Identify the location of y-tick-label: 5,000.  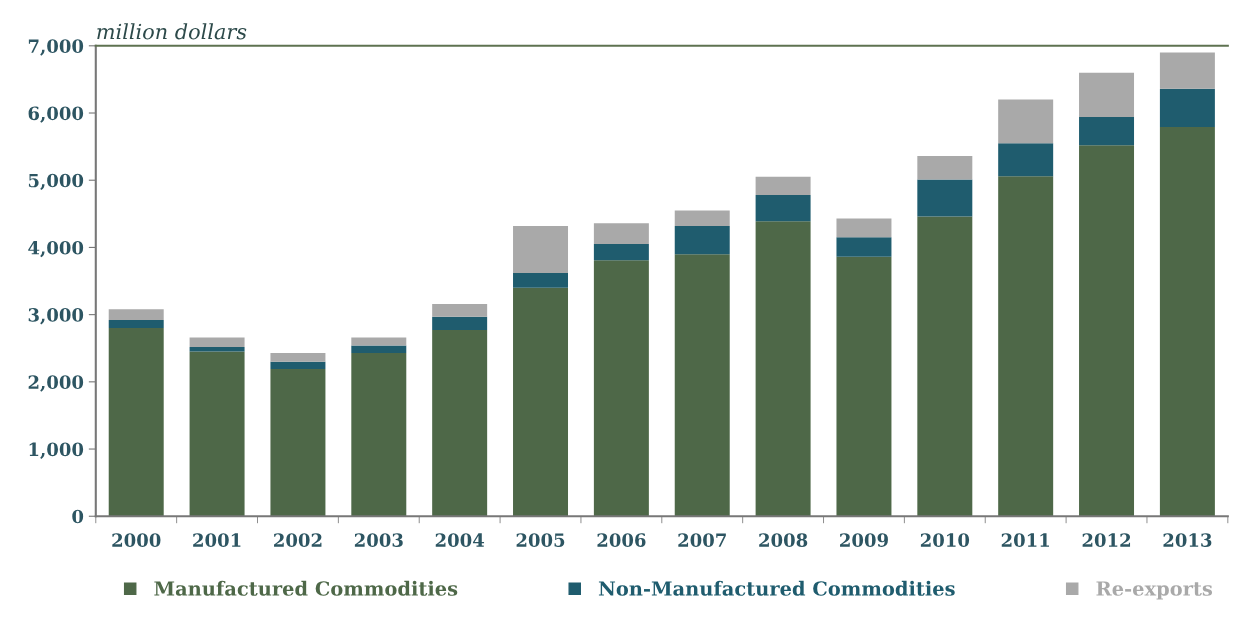
(56, 182).